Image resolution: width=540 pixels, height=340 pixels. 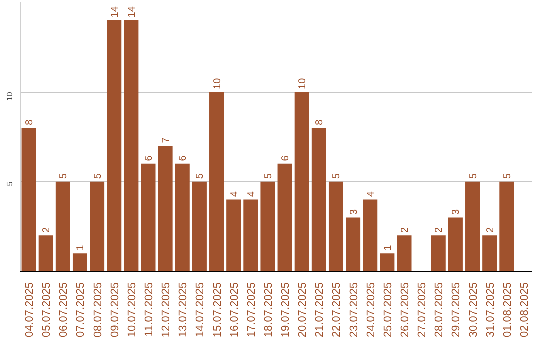 I want to click on x-tick-label: 29.07.2025, so click(x=456, y=310).